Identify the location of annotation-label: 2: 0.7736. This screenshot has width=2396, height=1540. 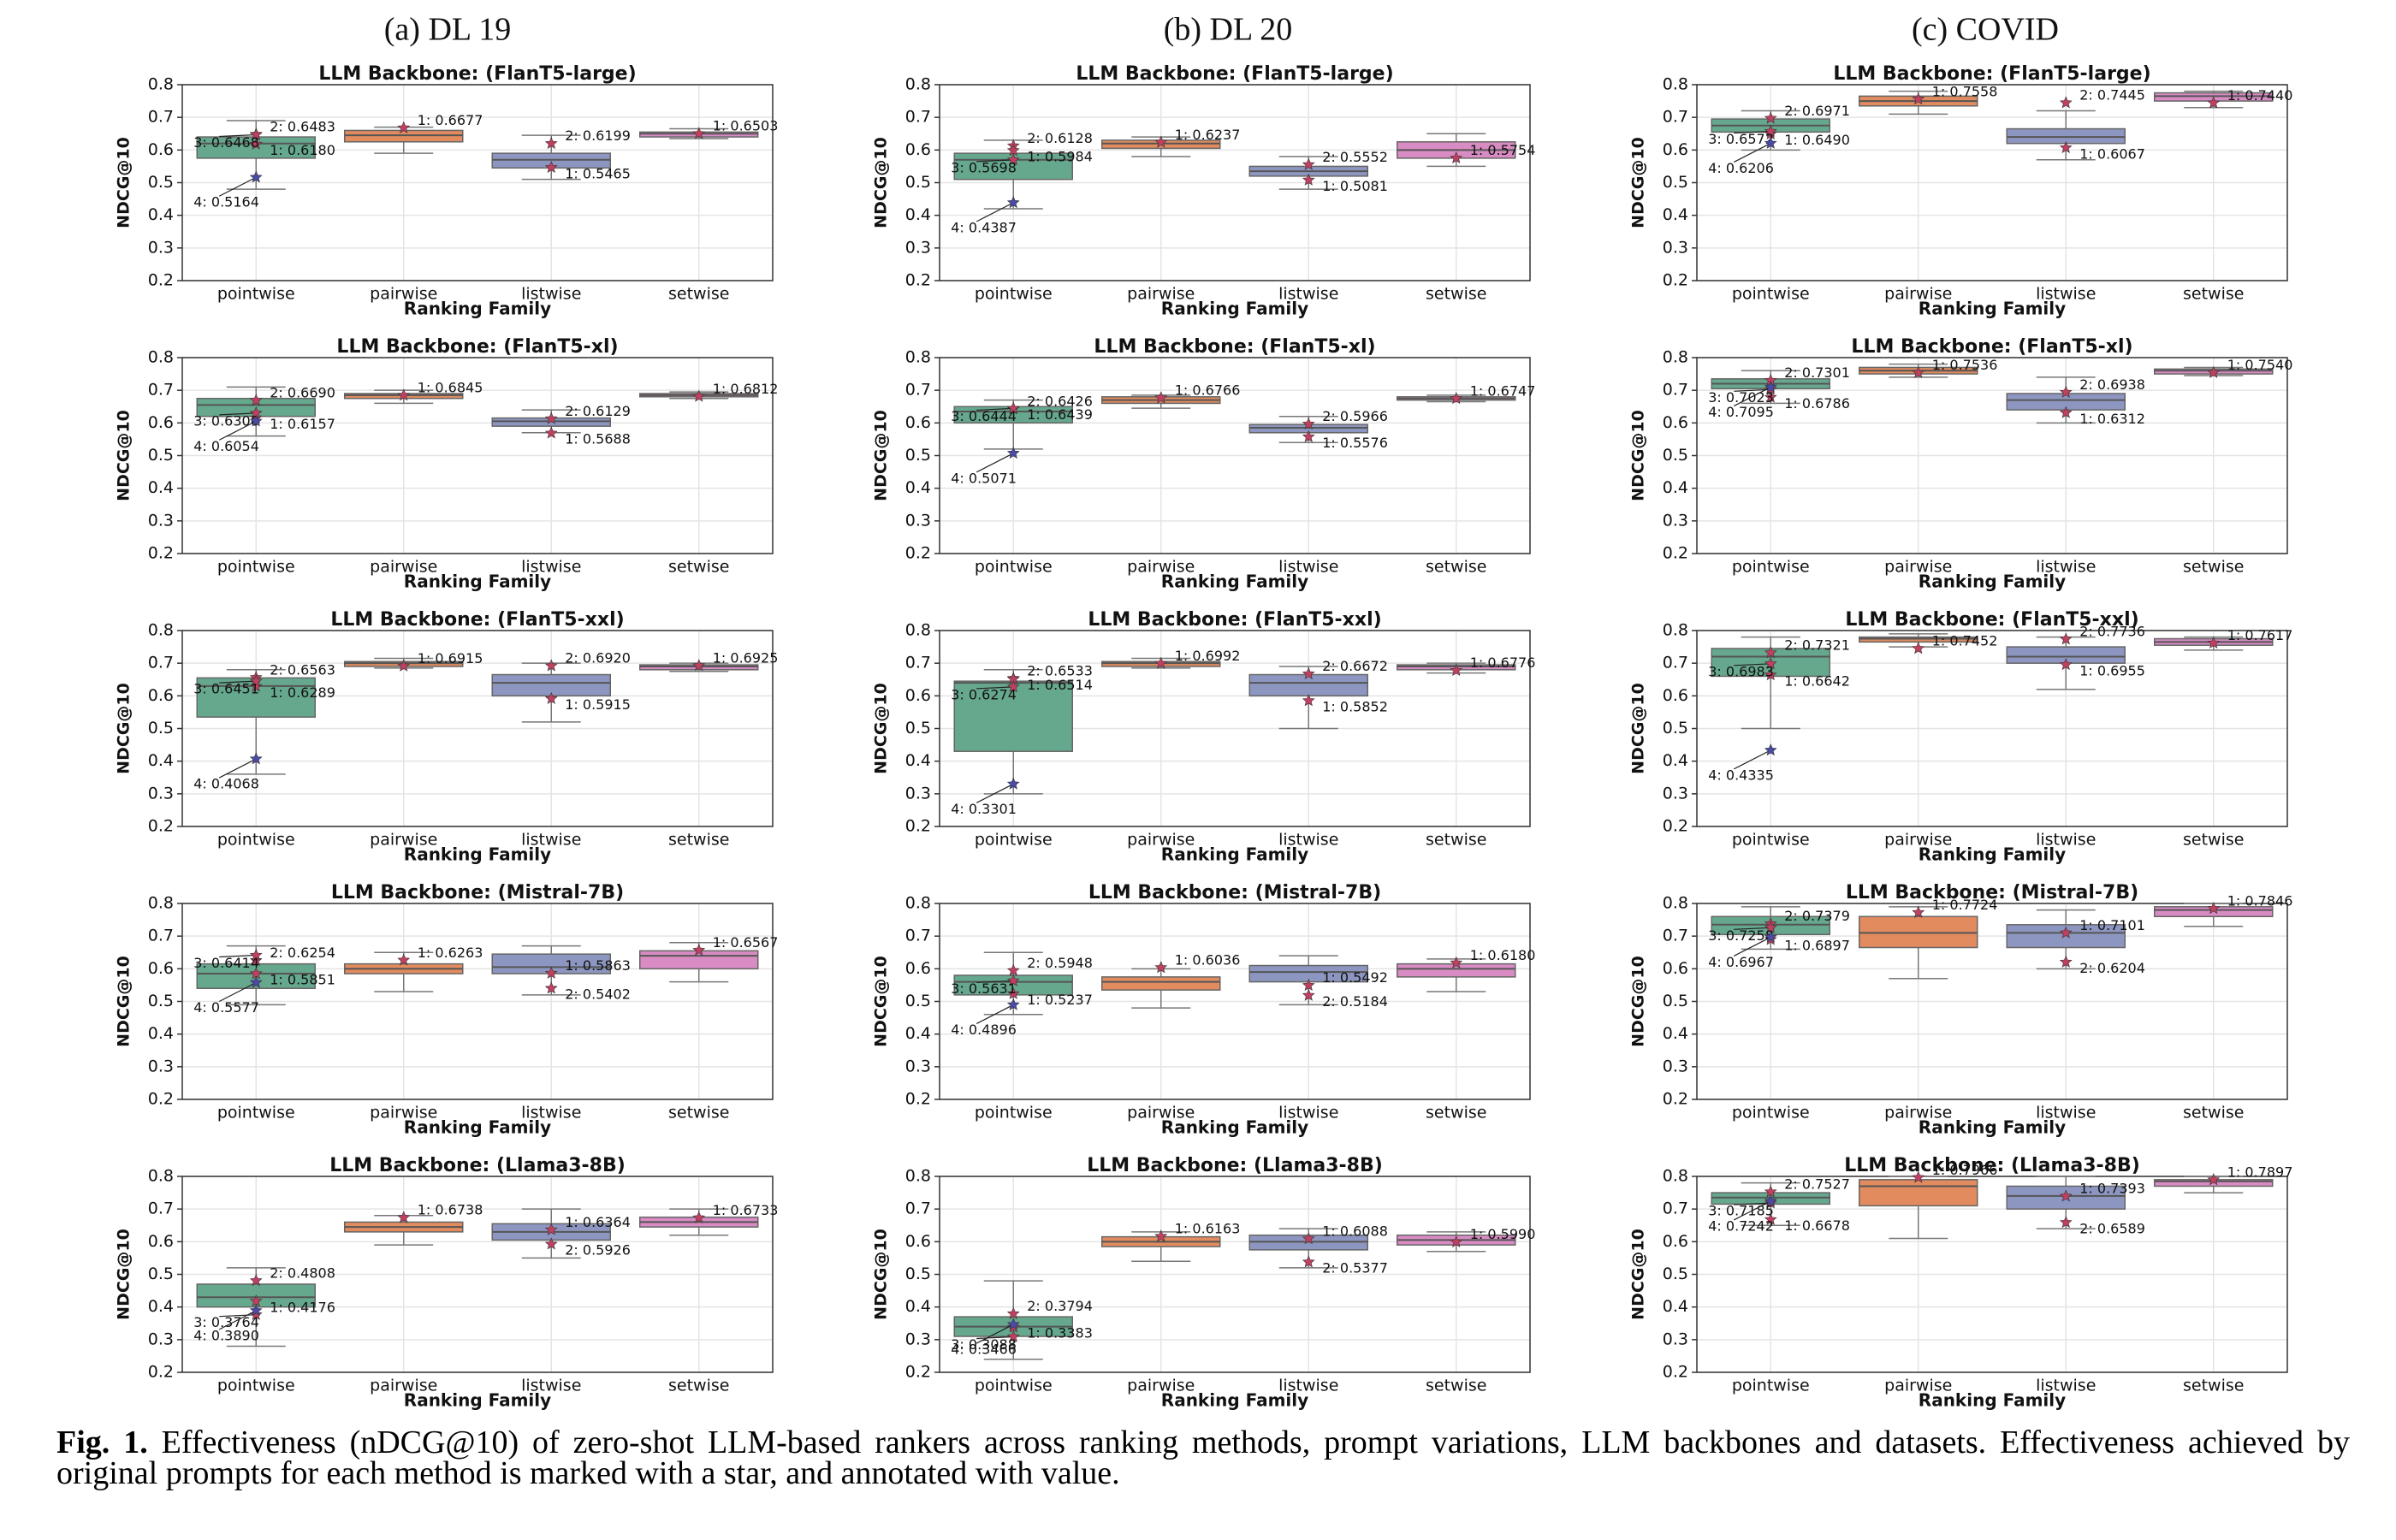
(2112, 632).